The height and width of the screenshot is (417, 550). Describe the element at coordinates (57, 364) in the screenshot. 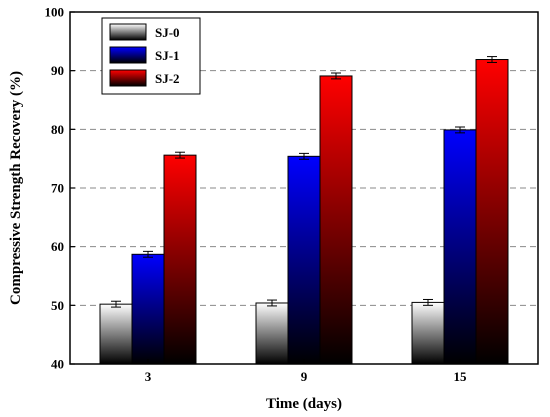

I see `y-tick-label: 40` at that location.